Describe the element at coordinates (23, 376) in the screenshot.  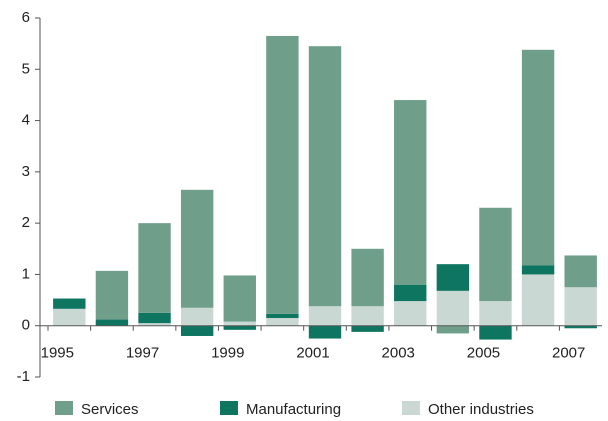
I see `y-tick-label: -1` at that location.